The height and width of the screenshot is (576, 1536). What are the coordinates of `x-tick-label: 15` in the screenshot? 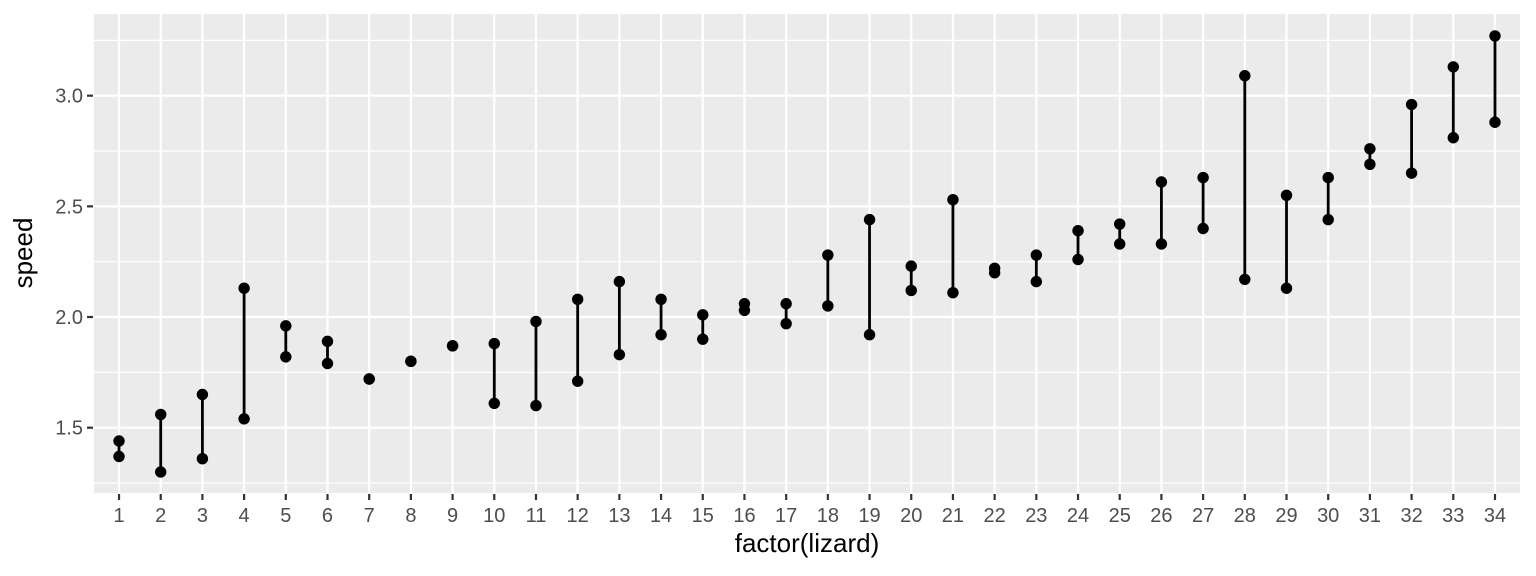 It's located at (703, 516).